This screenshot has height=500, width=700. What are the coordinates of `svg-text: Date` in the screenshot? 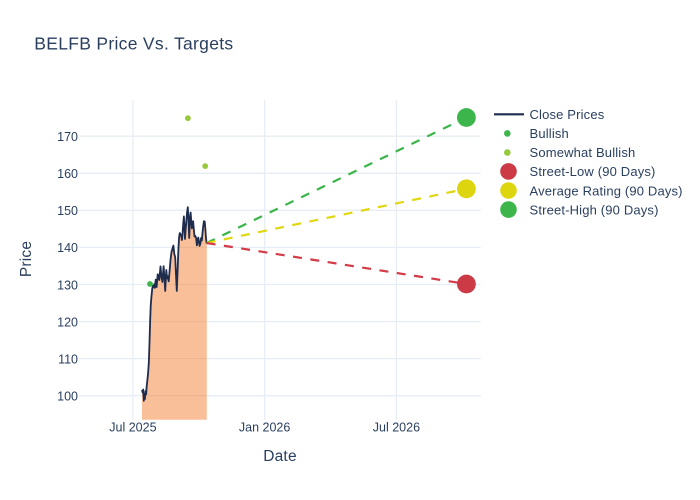 It's located at (280, 456).